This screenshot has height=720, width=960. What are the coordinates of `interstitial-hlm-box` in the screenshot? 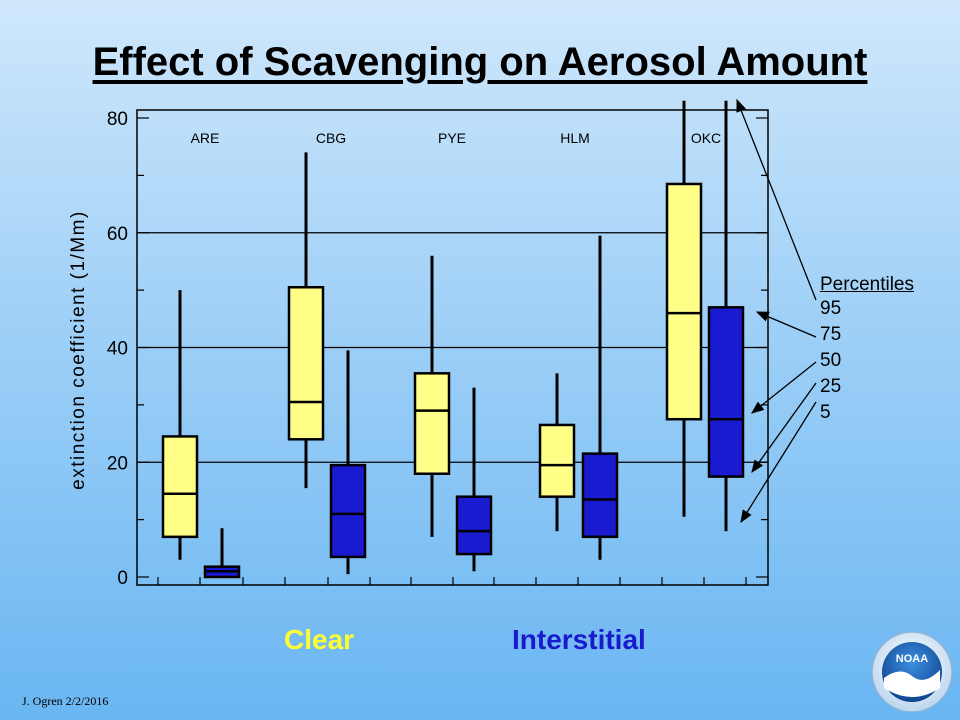 It's located at (600, 495).